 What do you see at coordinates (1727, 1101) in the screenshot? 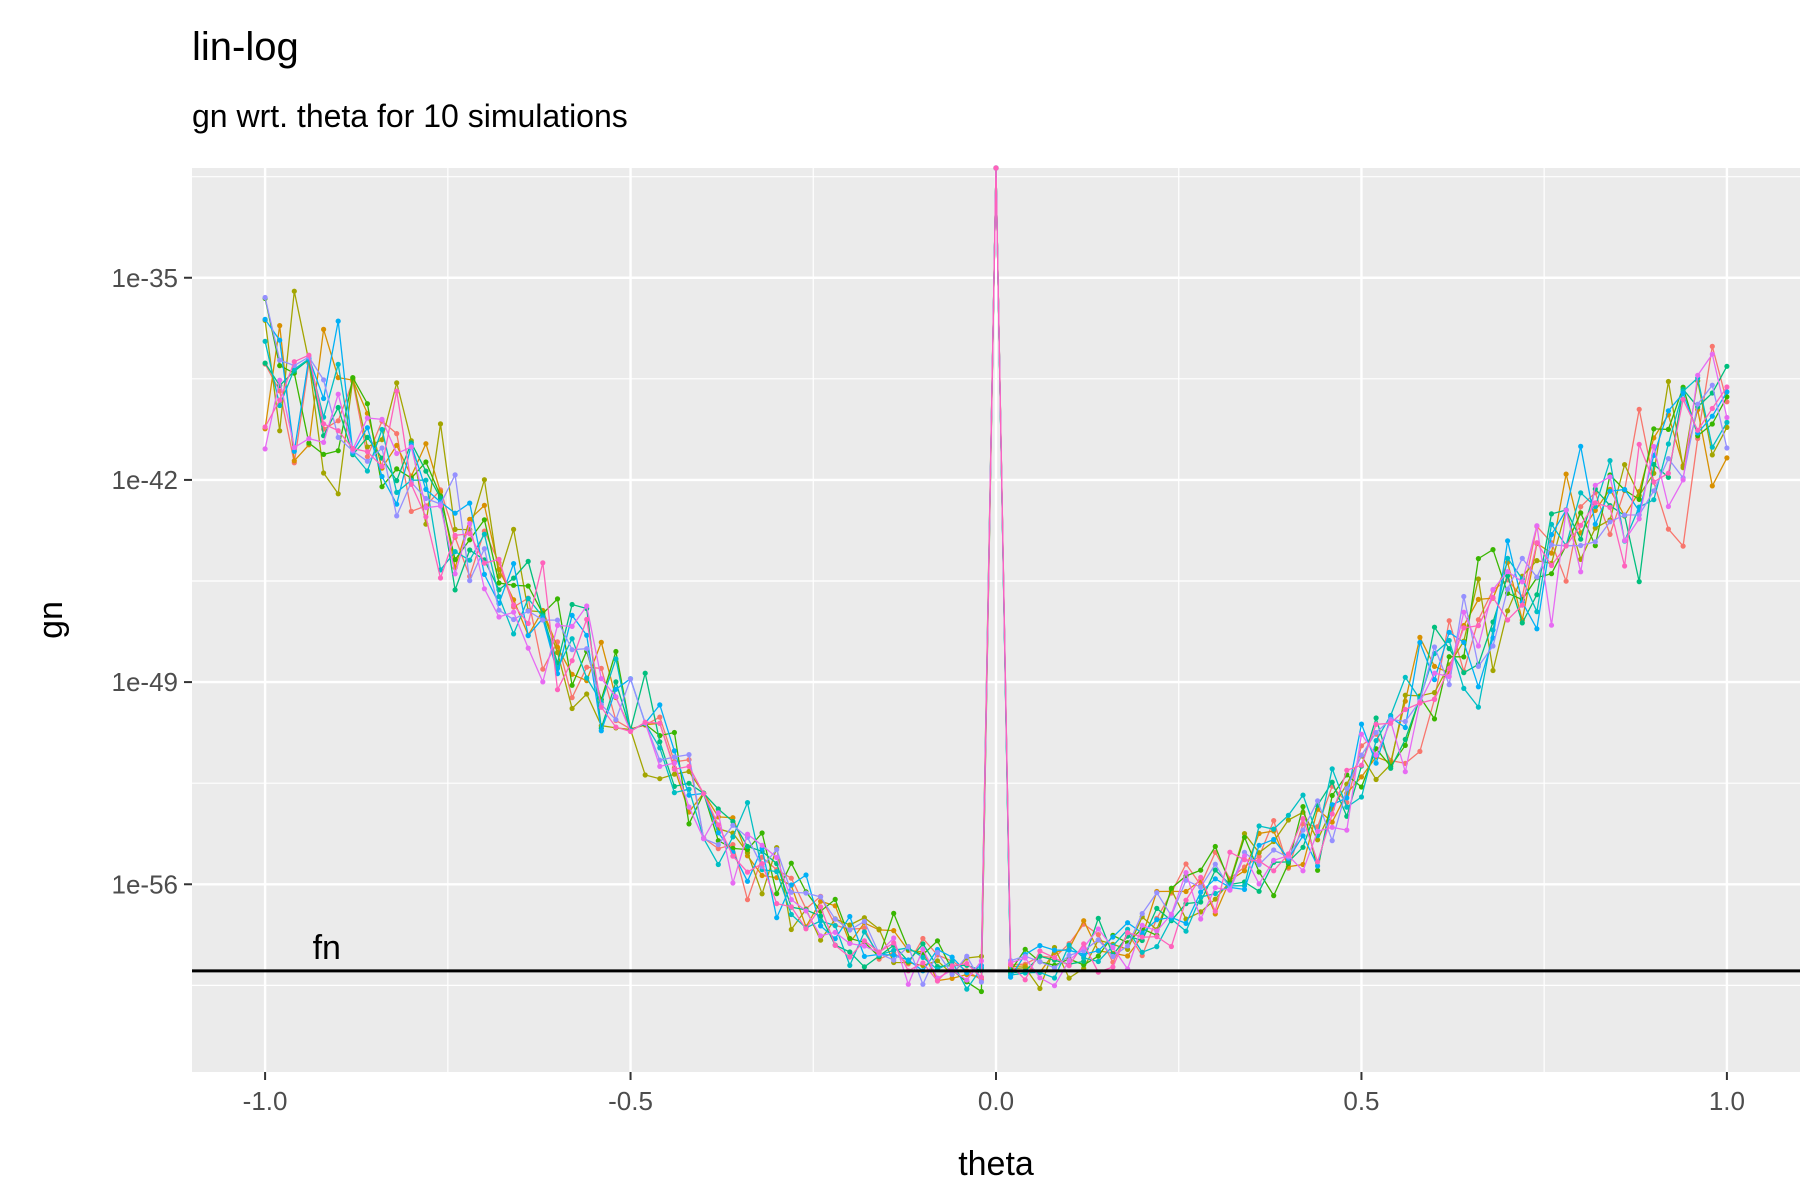
I see `x-tick-label: 1.0` at bounding box center [1727, 1101].